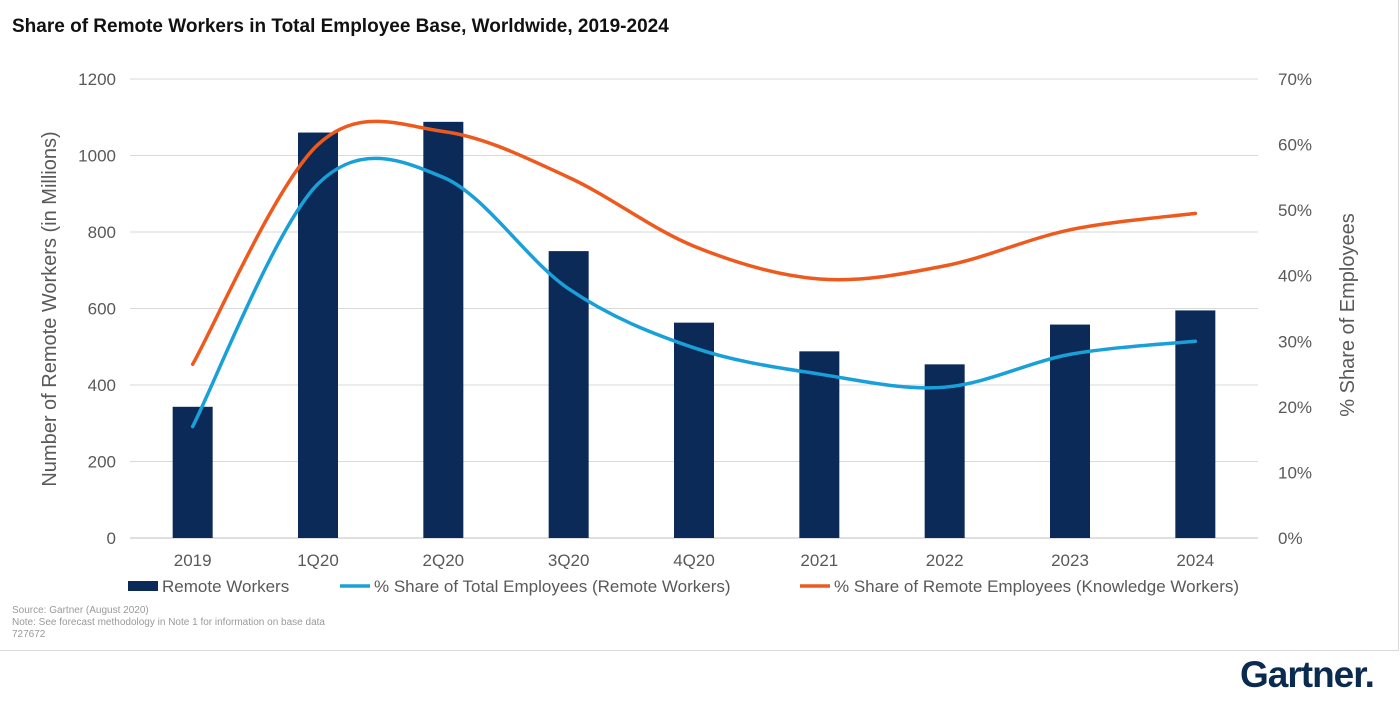 The image size is (1400, 704). I want to click on x-tick-label: 1Q20, so click(318, 560).